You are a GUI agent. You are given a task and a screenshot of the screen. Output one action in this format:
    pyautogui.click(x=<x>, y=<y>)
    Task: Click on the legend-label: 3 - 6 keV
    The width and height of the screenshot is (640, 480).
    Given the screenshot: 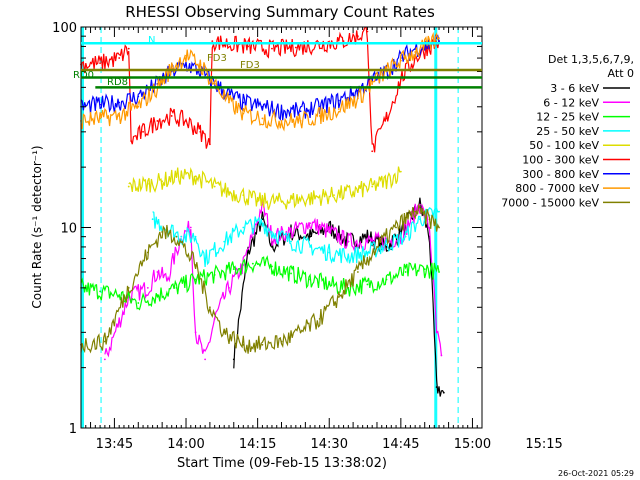 What is the action you would take?
    pyautogui.click(x=574, y=88)
    